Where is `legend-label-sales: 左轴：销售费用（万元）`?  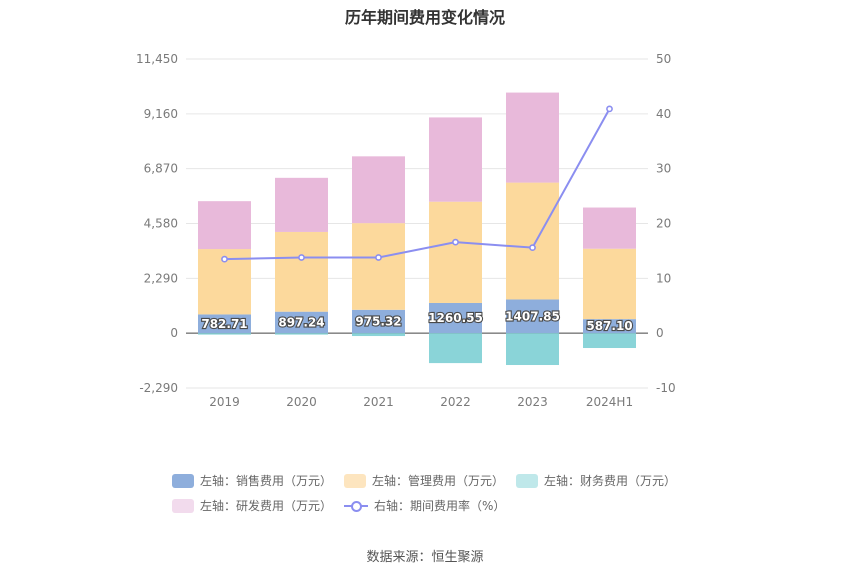 legend-label-sales: 左轴：销售费用（万元） is located at coordinates (266, 481).